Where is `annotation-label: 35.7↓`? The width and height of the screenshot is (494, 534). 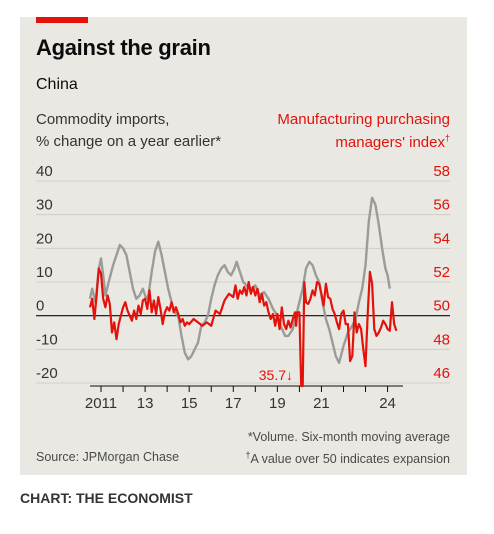
annotation-label: 35.7↓ is located at coordinates (276, 375).